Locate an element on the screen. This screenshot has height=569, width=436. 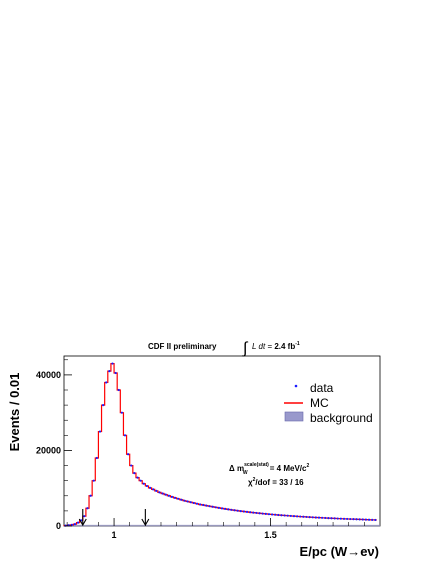
legend-data-label: data is located at coordinates (322, 388).